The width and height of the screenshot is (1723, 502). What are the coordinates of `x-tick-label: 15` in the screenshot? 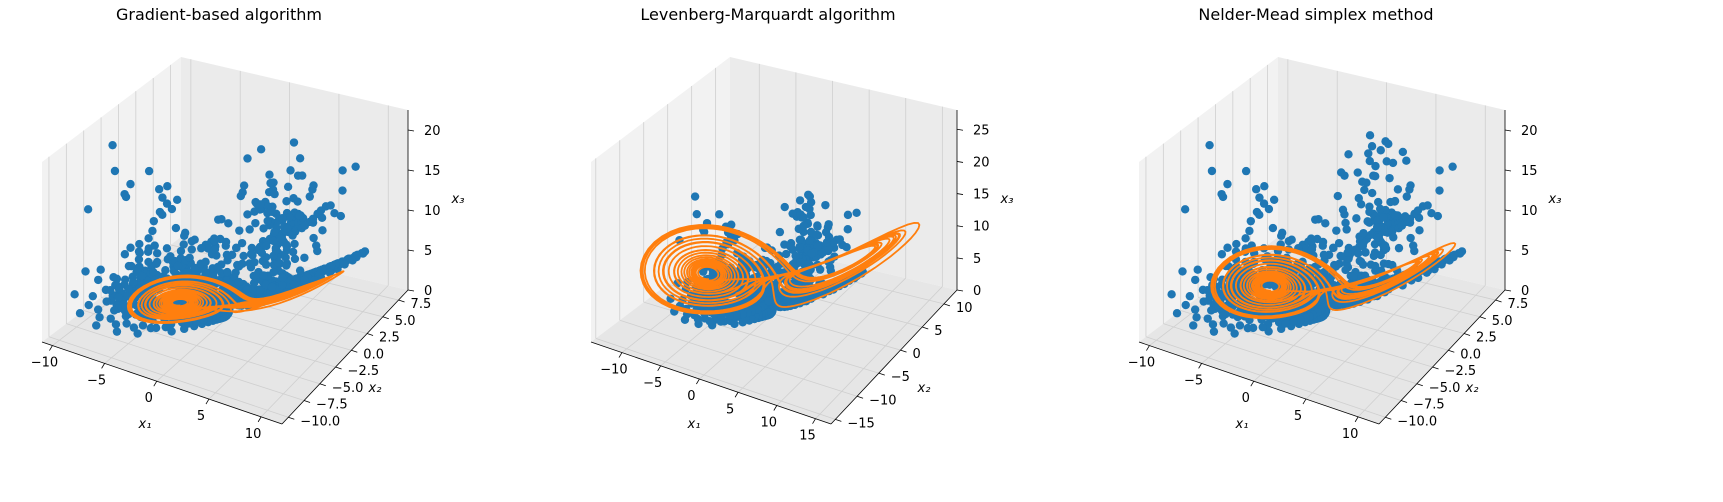 It's located at (807, 436).